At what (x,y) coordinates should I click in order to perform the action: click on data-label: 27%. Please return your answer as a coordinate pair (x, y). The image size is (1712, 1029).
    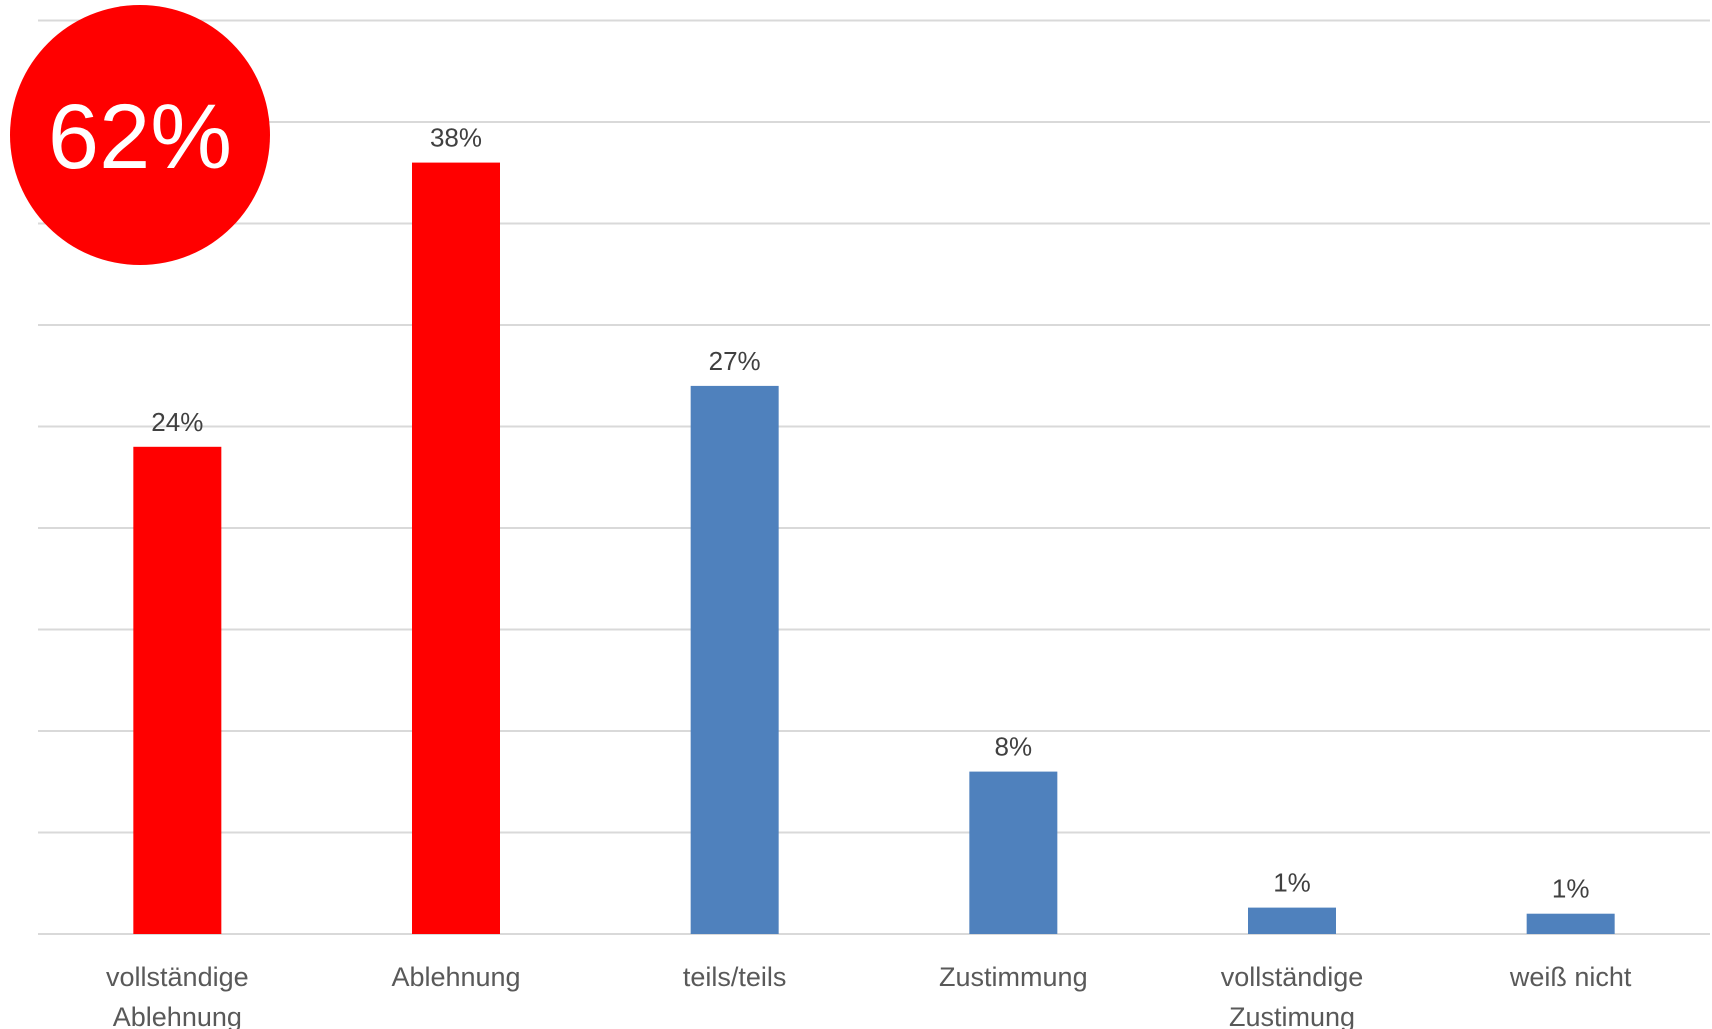
    Looking at the image, I should click on (735, 361).